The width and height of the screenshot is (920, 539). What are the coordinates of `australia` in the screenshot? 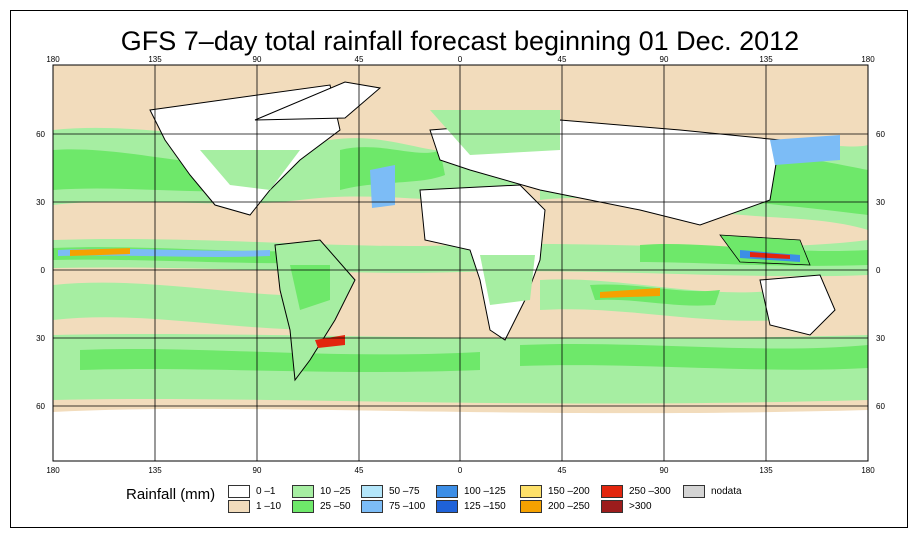 It's located at (797, 305).